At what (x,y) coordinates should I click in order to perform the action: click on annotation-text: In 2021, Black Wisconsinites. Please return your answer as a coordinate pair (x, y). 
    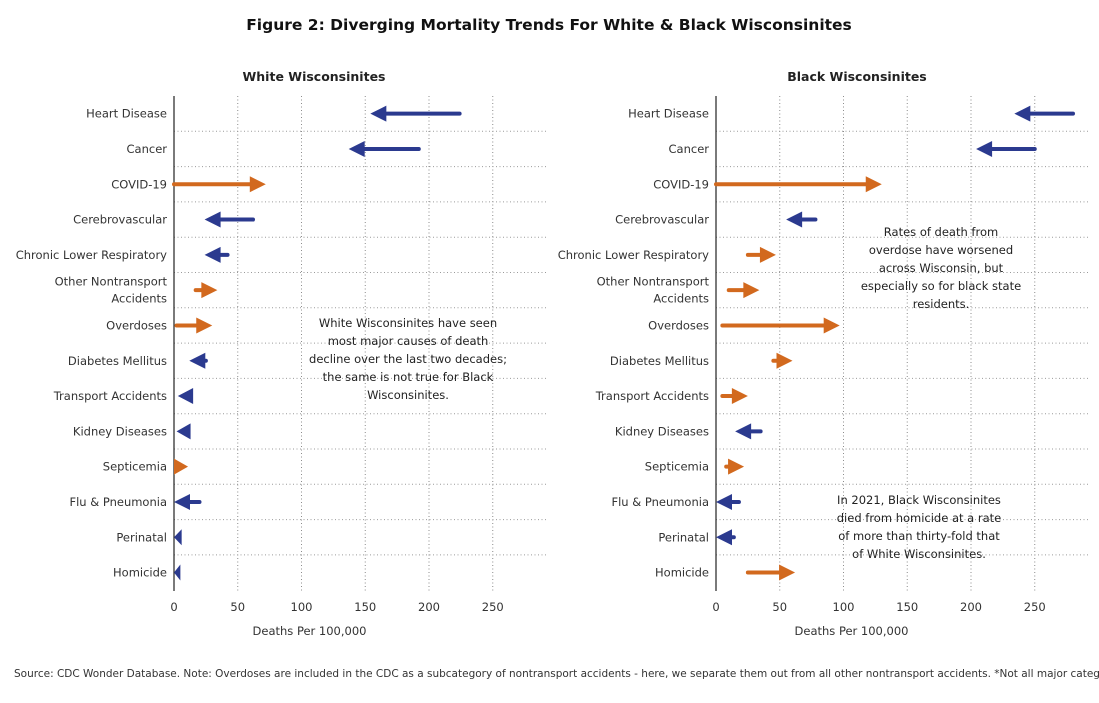
    Looking at the image, I should click on (919, 500).